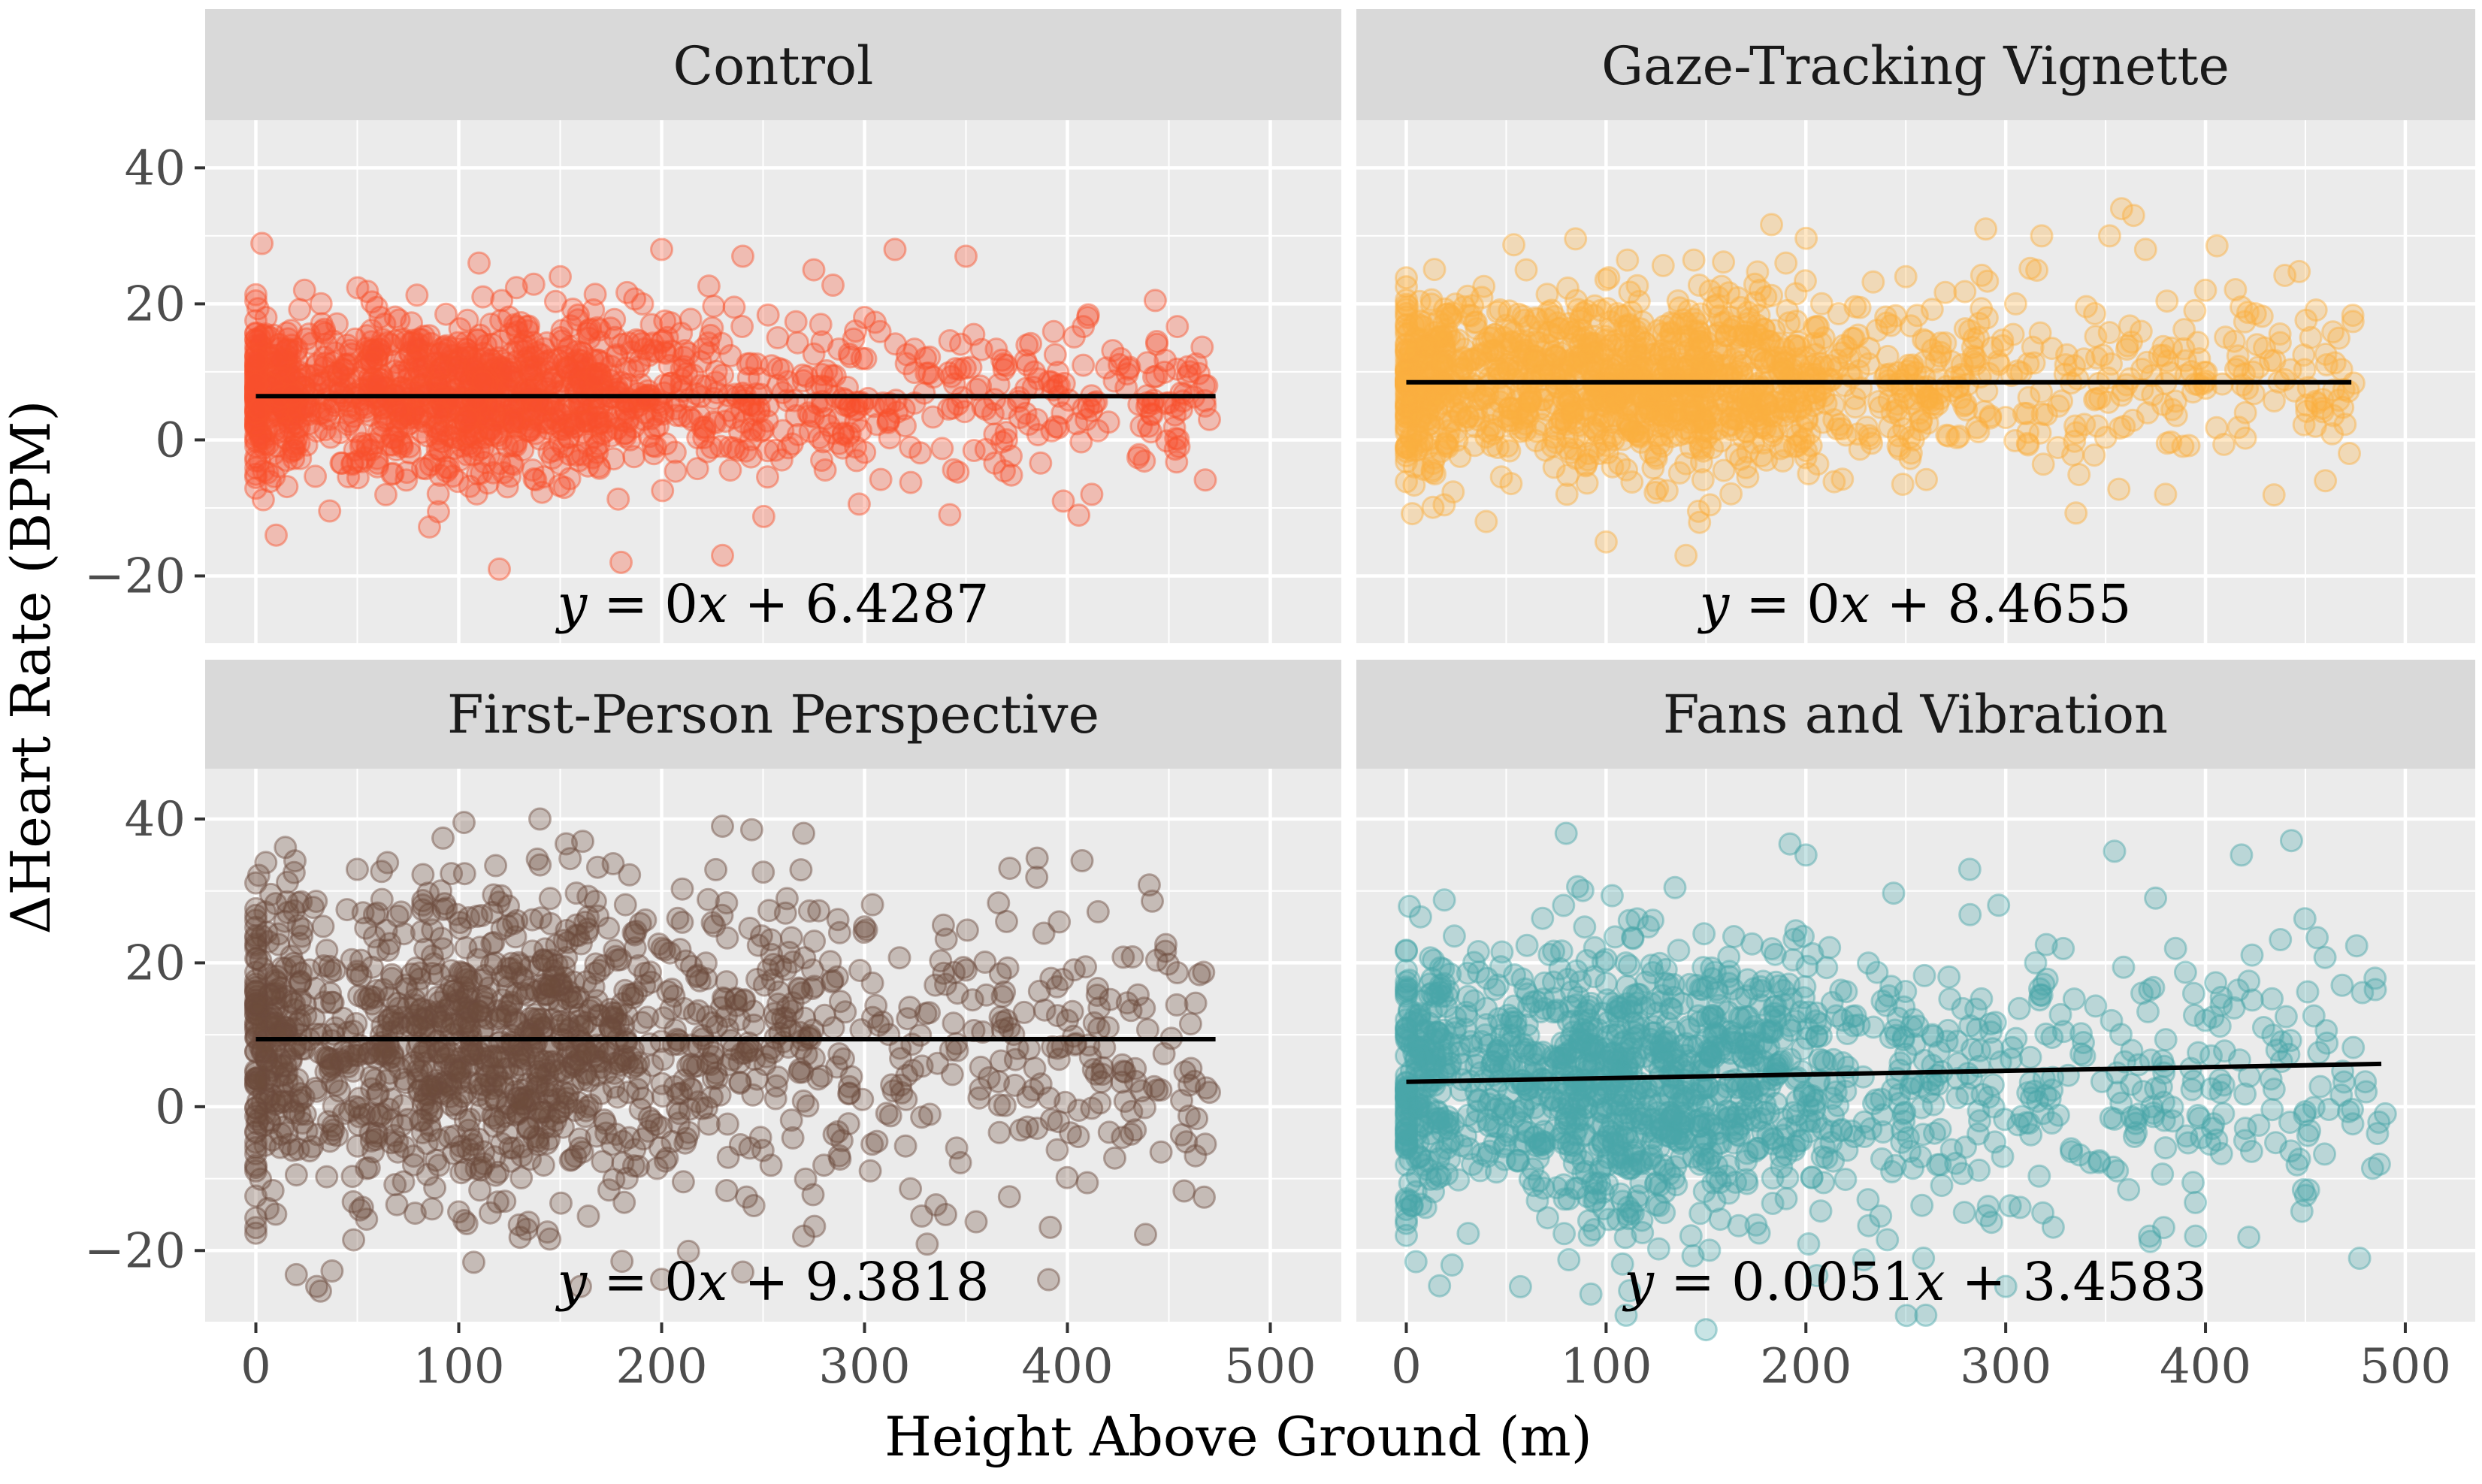 Image resolution: width=2482 pixels, height=1484 pixels. What do you see at coordinates (642, 1282) in the screenshot?
I see `equation-eq-first-person-perspective: = 0` at bounding box center [642, 1282].